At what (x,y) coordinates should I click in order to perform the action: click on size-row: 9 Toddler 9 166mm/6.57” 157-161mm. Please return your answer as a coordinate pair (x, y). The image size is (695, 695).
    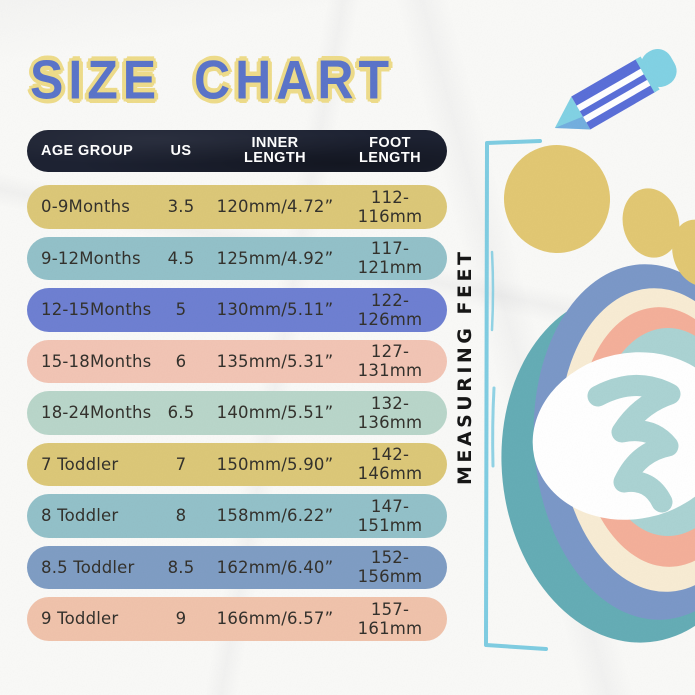
    Looking at the image, I should click on (237, 619).